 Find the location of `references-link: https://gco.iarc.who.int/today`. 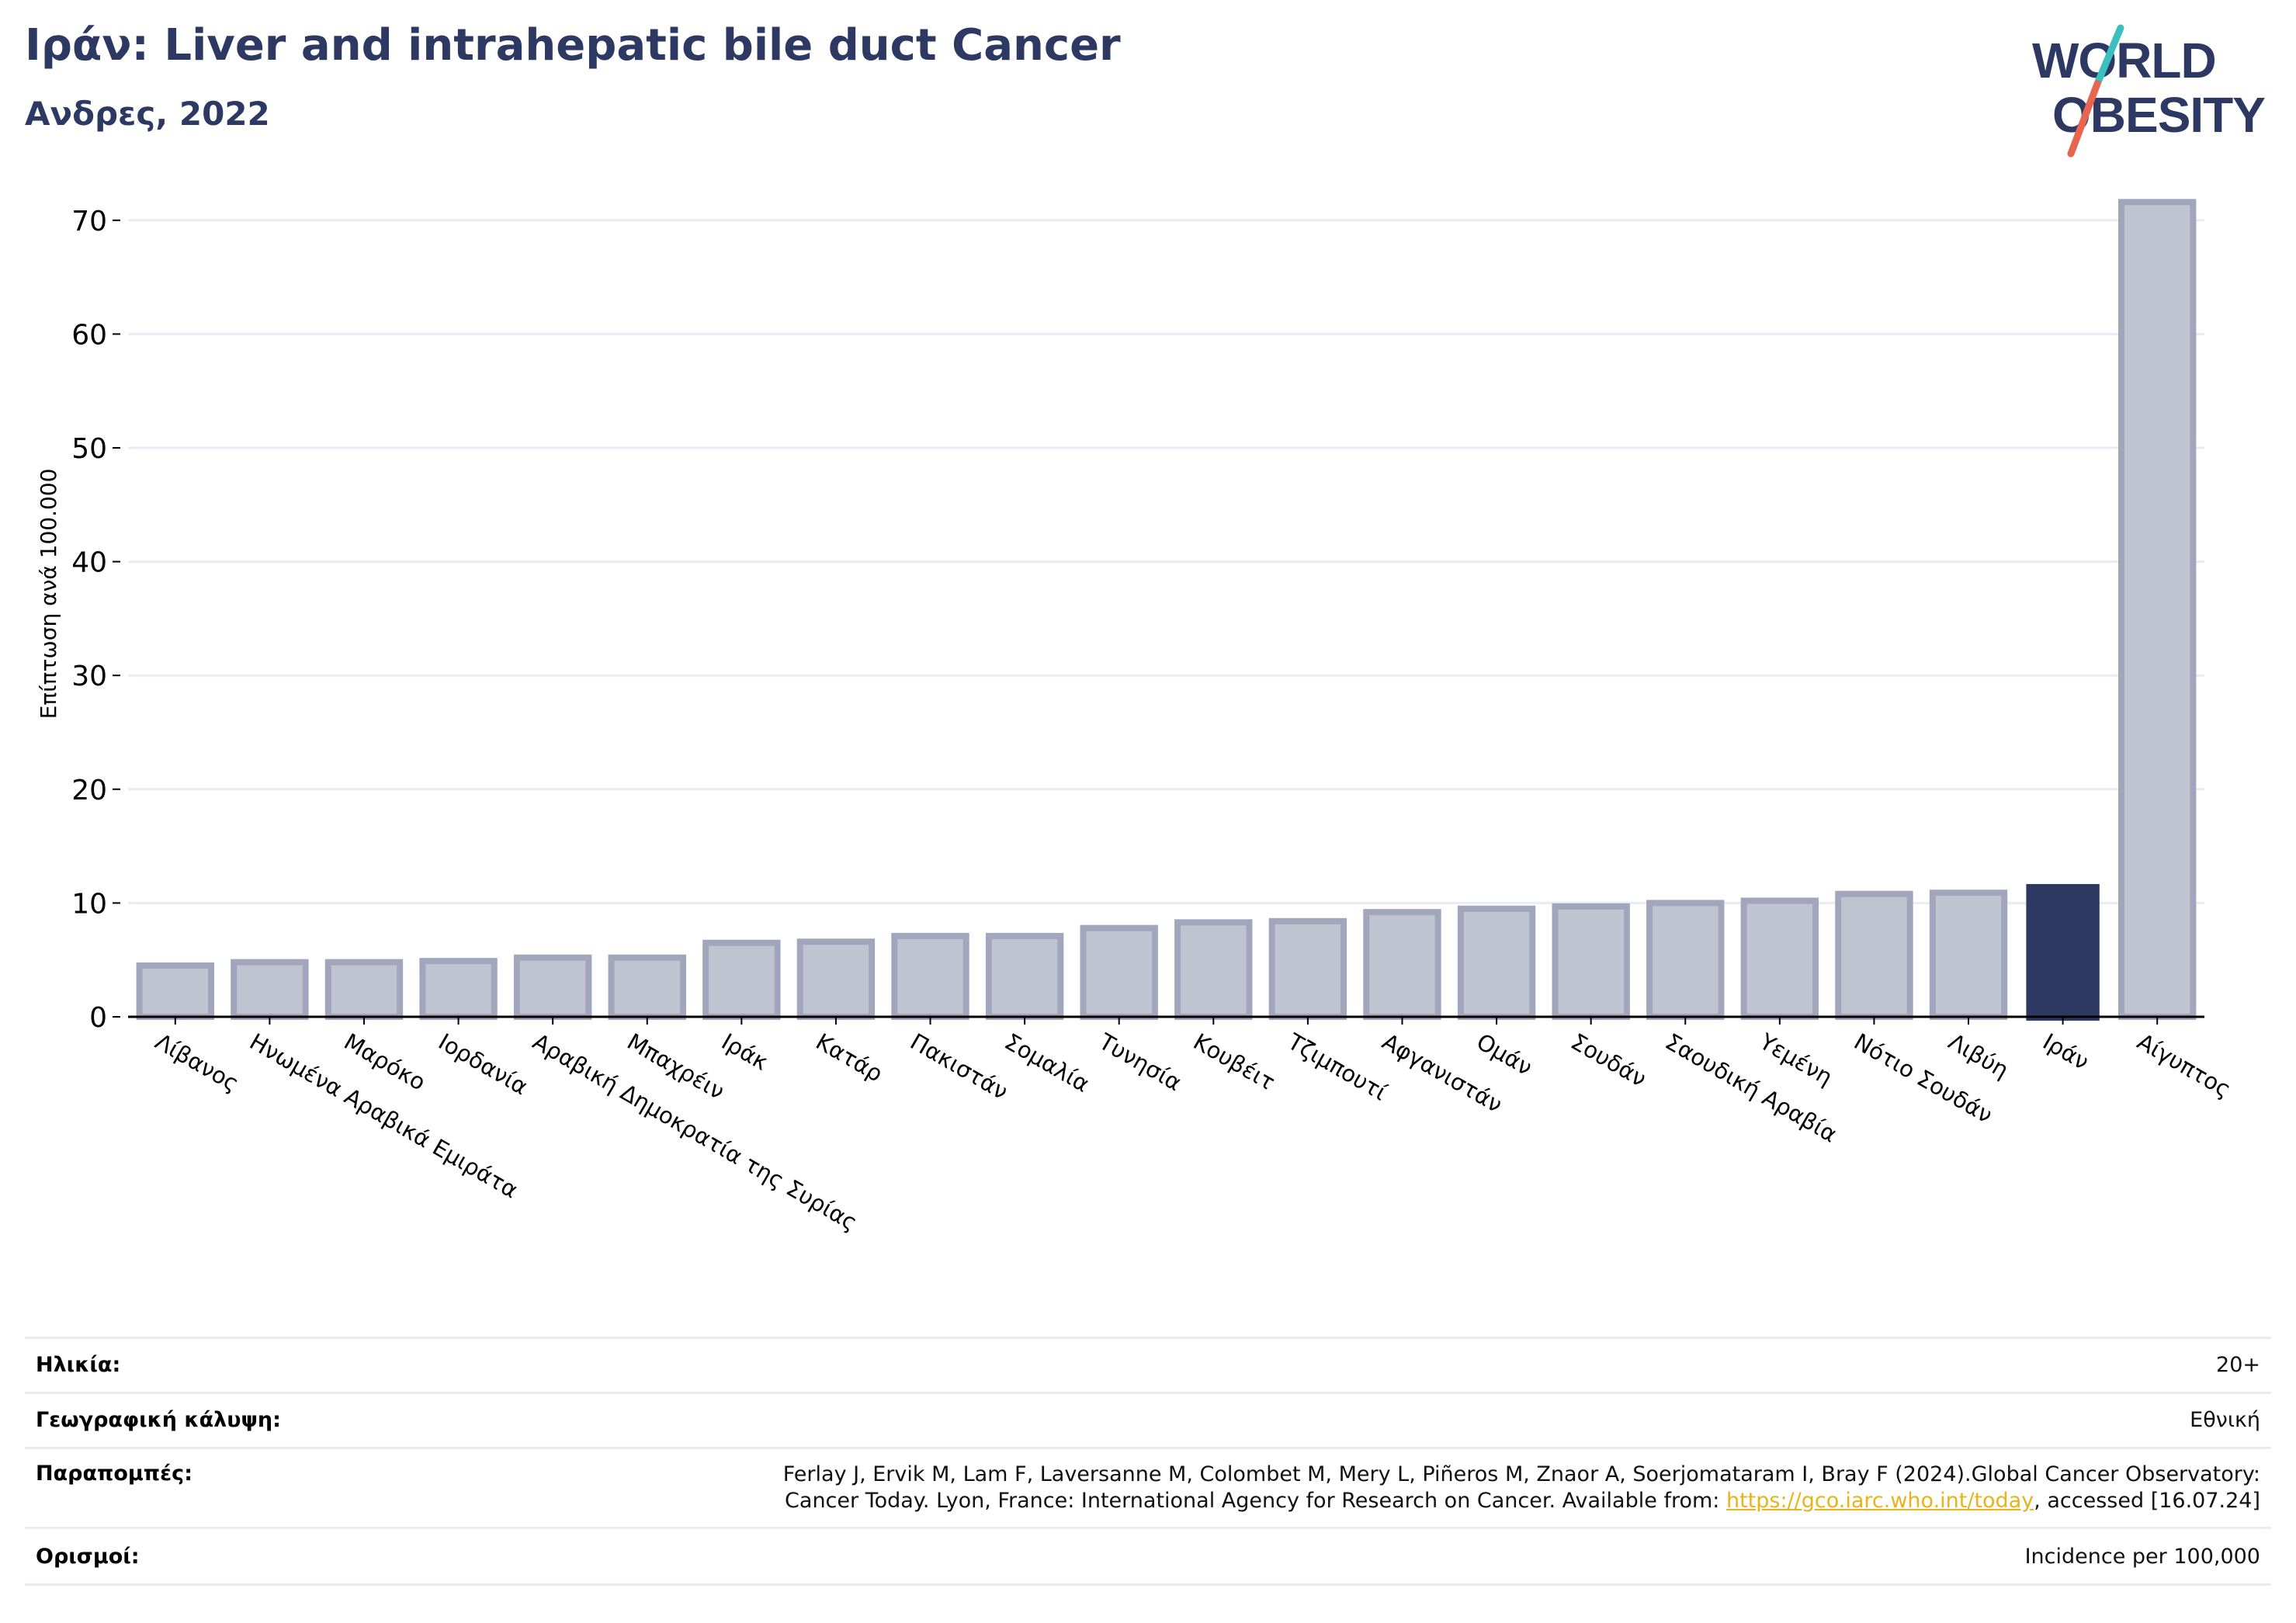

references-link: https://gco.iarc.who.int/today is located at coordinates (1879, 1501).